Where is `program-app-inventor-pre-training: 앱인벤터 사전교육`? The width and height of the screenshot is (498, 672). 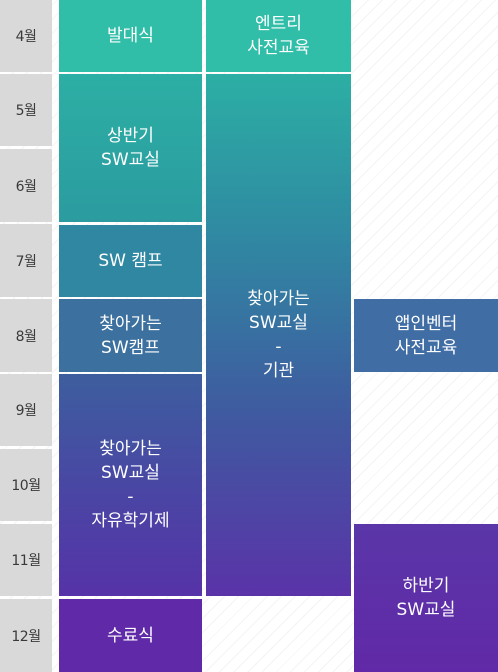 program-app-inventor-pre-training: 앱인벤터 사전교육 is located at coordinates (426, 335).